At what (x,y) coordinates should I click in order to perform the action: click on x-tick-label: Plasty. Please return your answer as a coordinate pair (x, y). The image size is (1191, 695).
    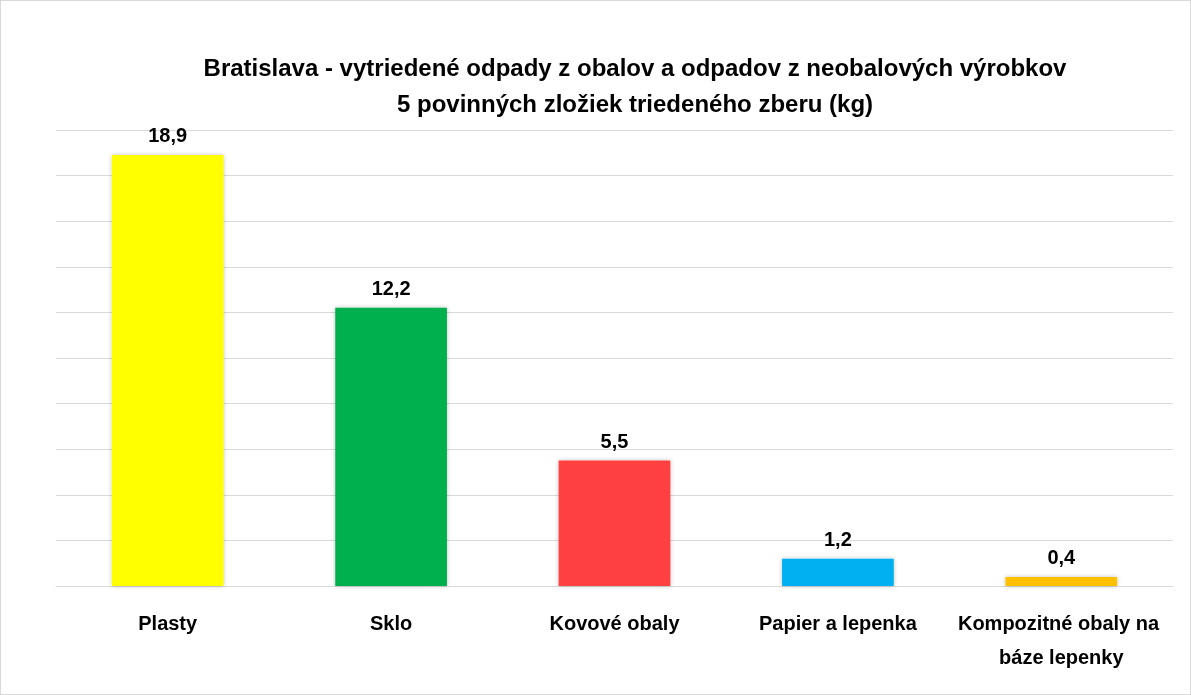
    Looking at the image, I should click on (168, 623).